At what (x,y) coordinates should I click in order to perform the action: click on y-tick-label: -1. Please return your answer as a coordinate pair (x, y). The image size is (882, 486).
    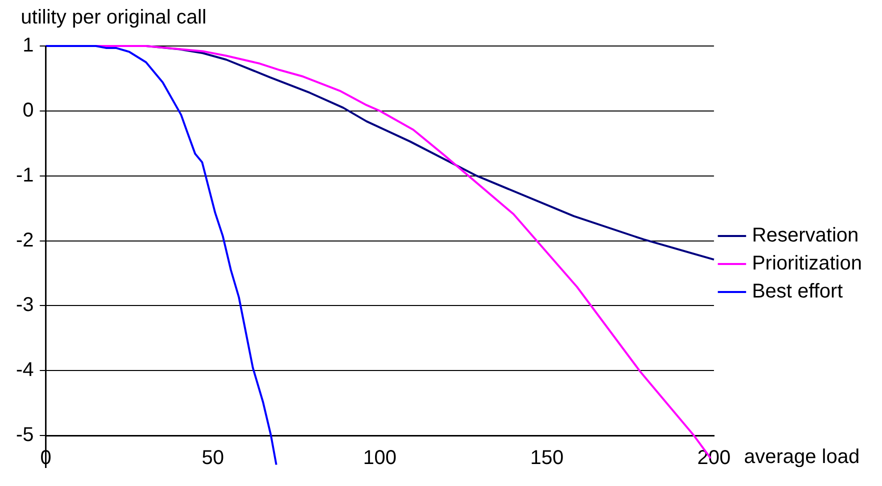
    Looking at the image, I should click on (25, 175).